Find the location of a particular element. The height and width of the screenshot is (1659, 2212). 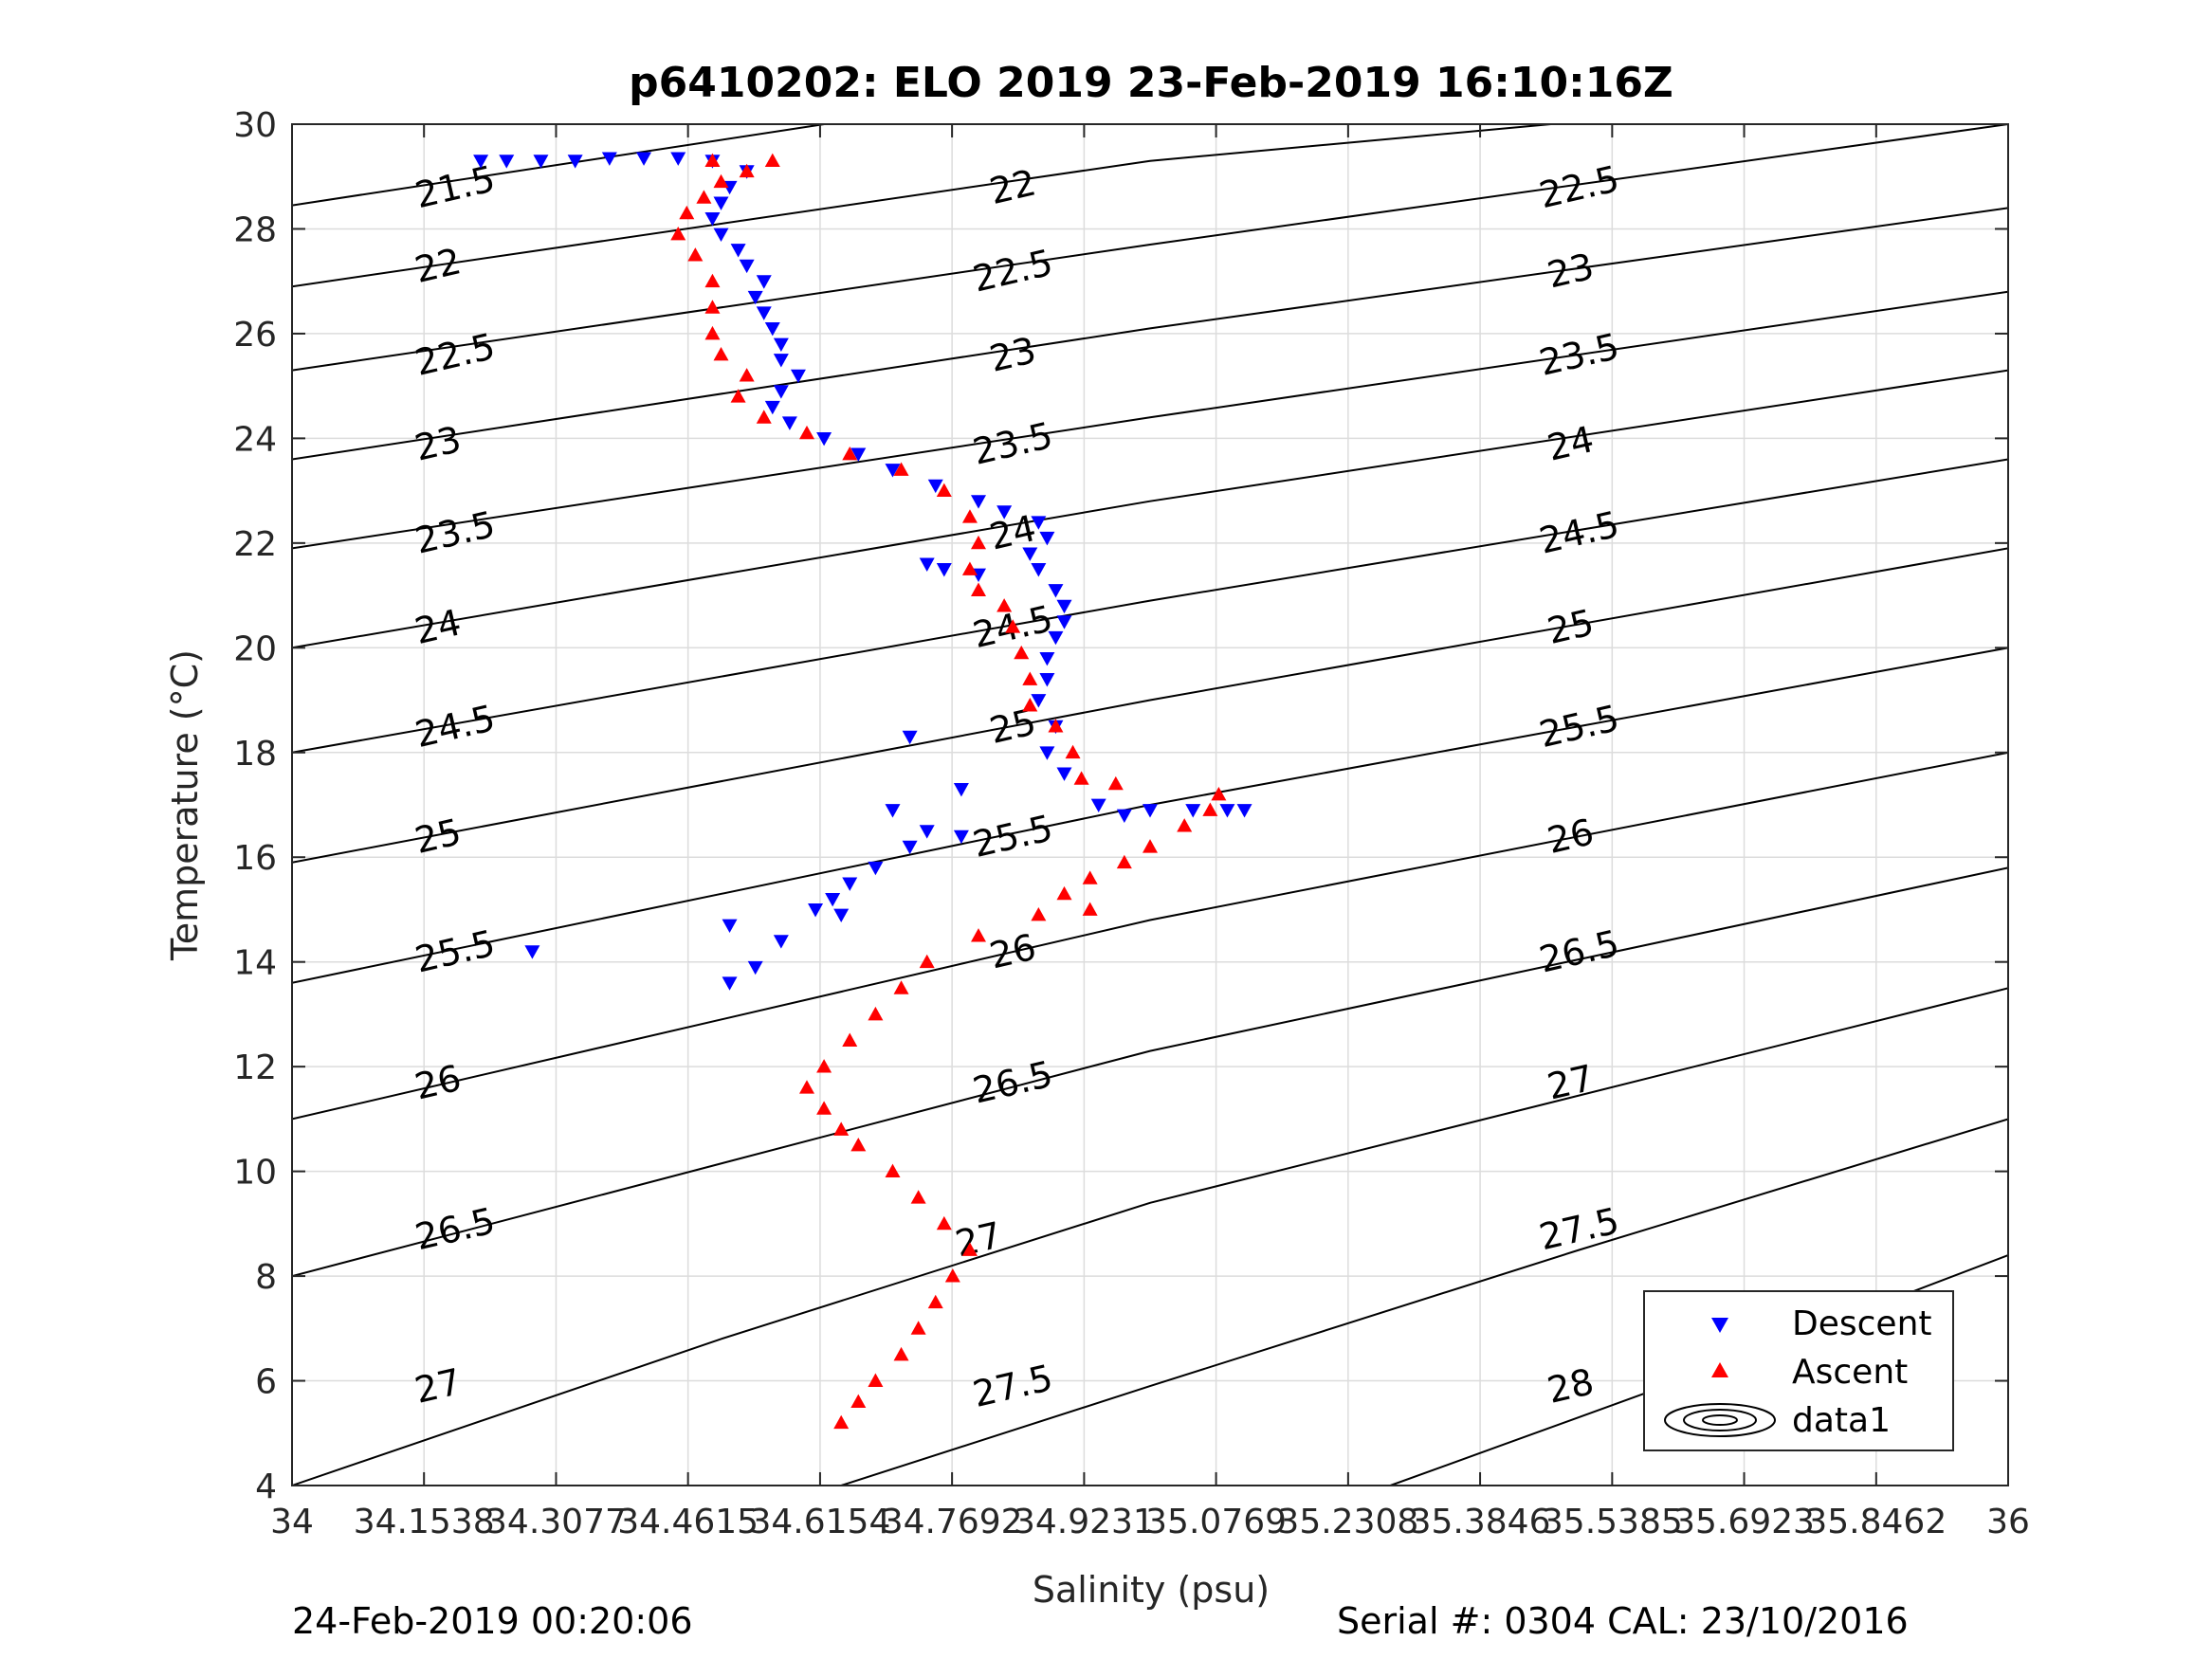

x-tick-label: 35.8462 is located at coordinates (1876, 1522).